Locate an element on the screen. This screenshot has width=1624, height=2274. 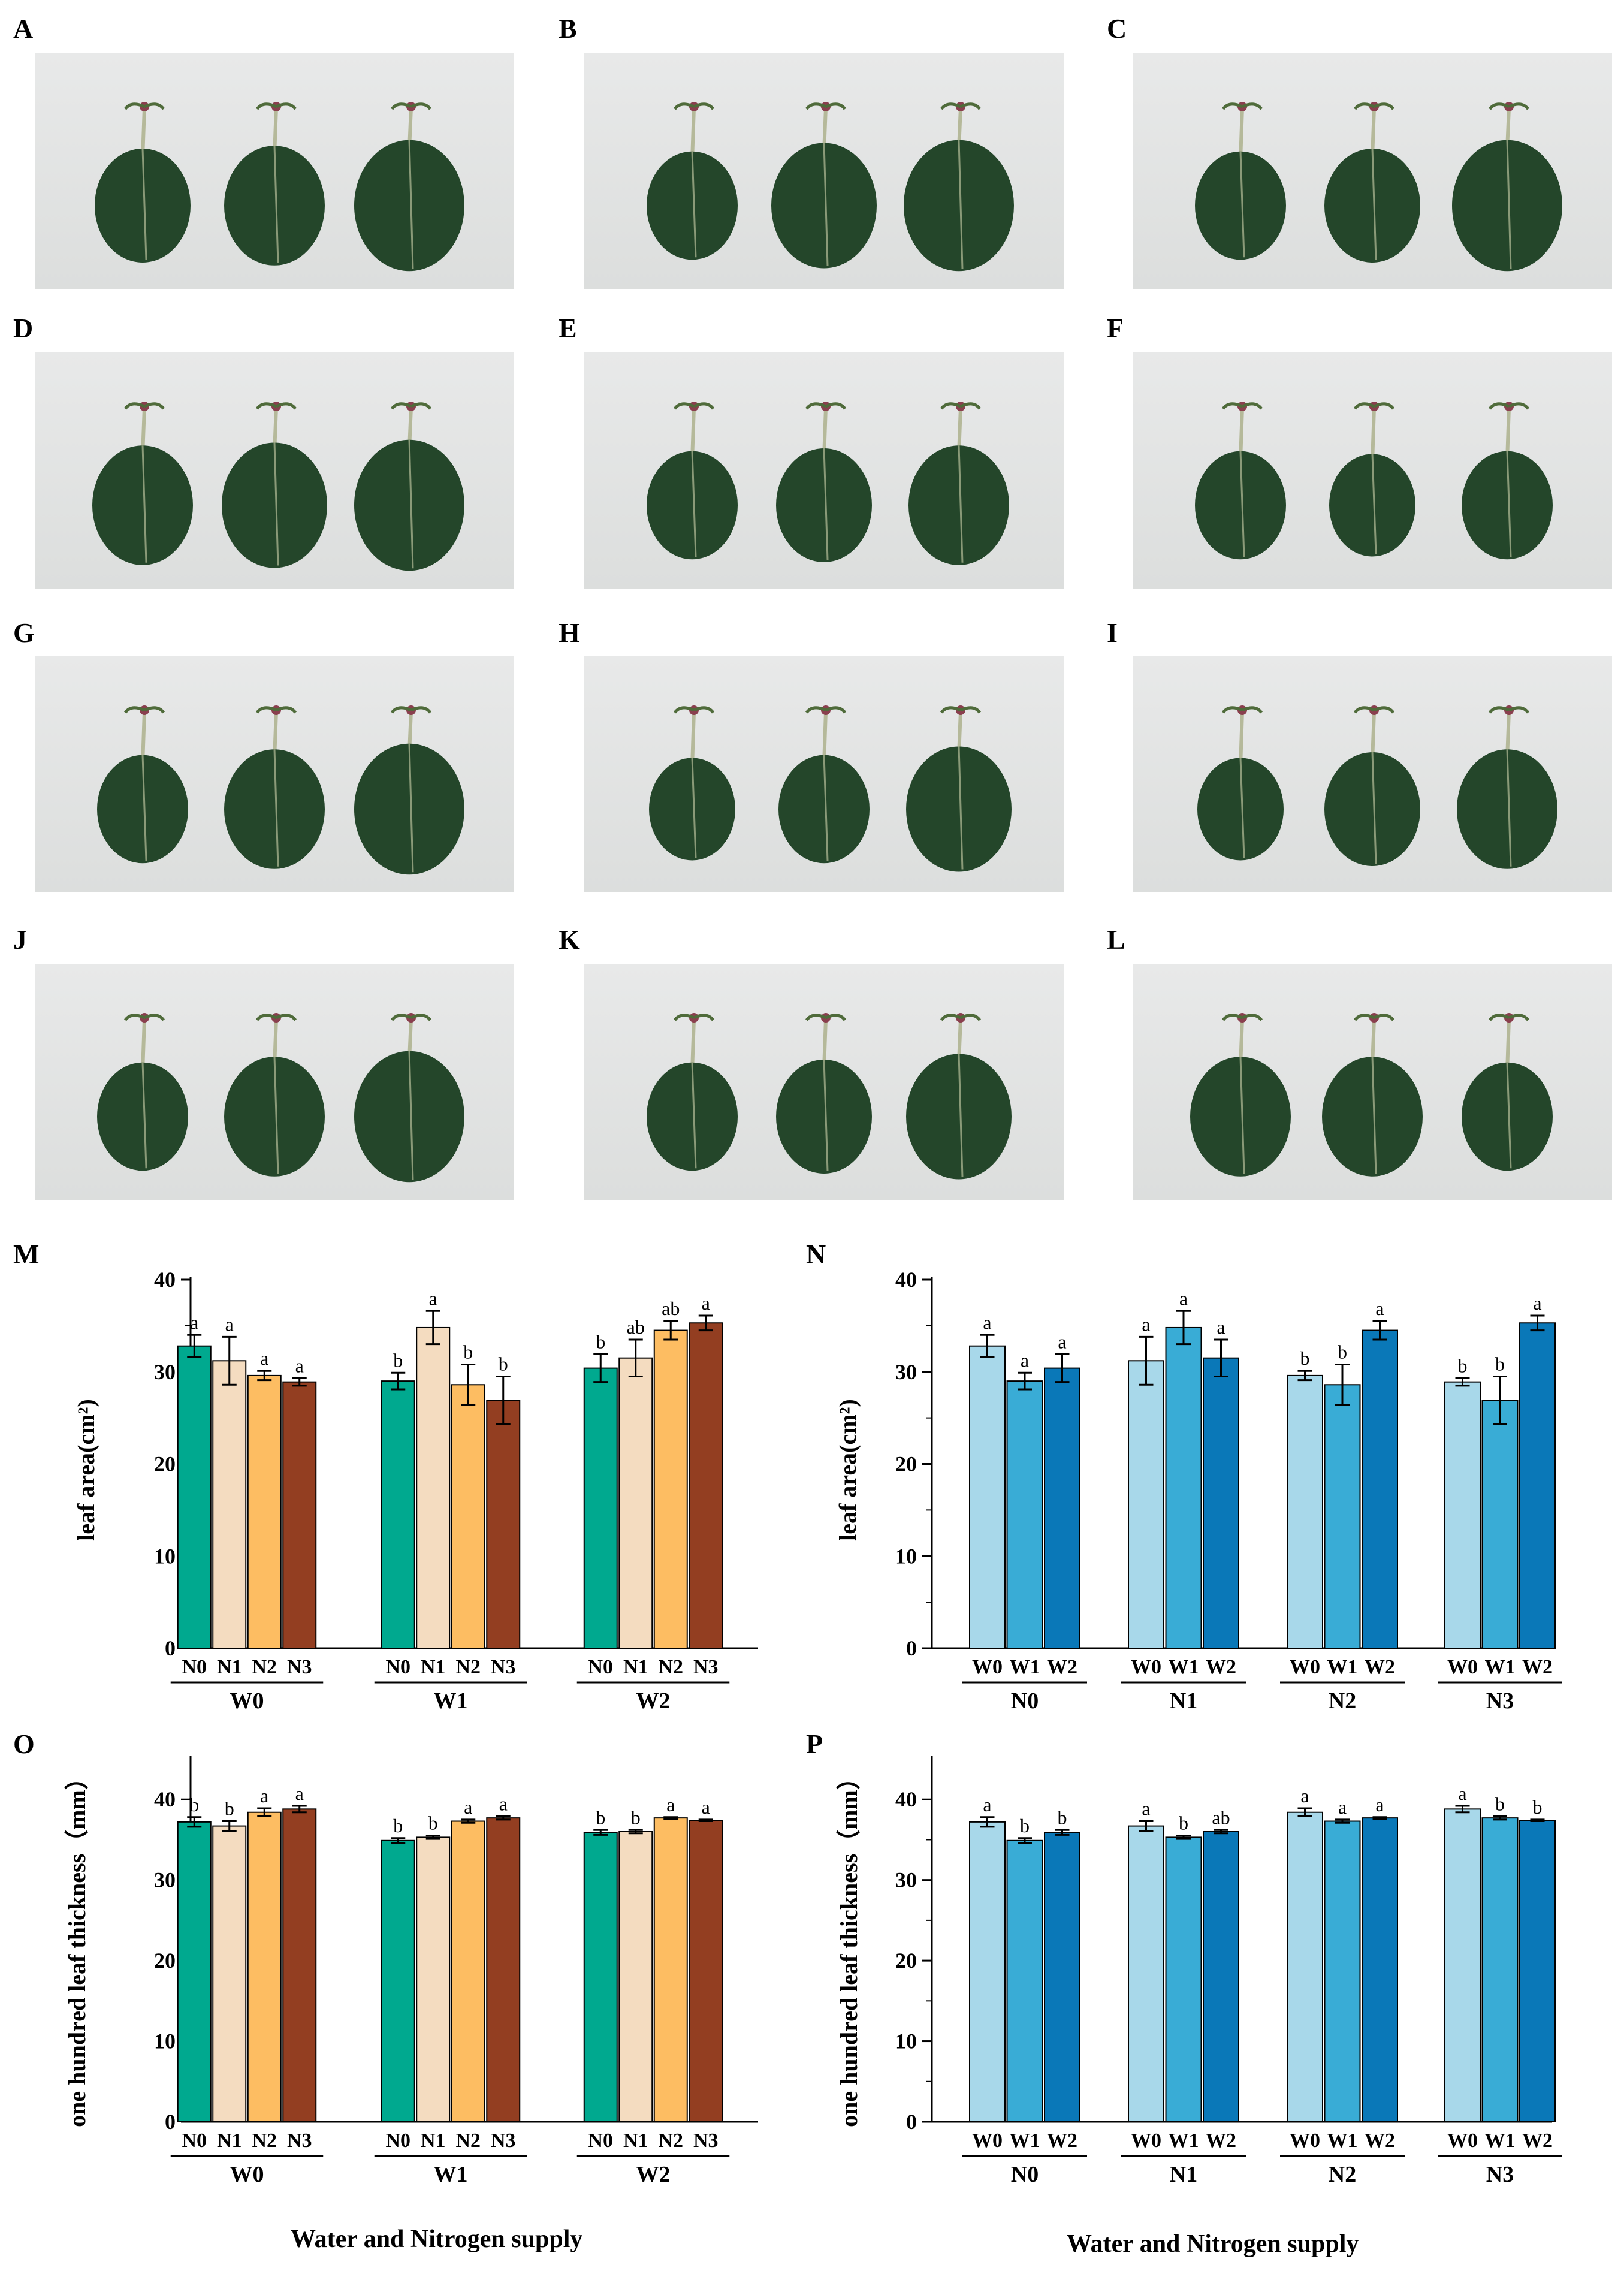
bar-W1-N3 is located at coordinates (503, 1524).